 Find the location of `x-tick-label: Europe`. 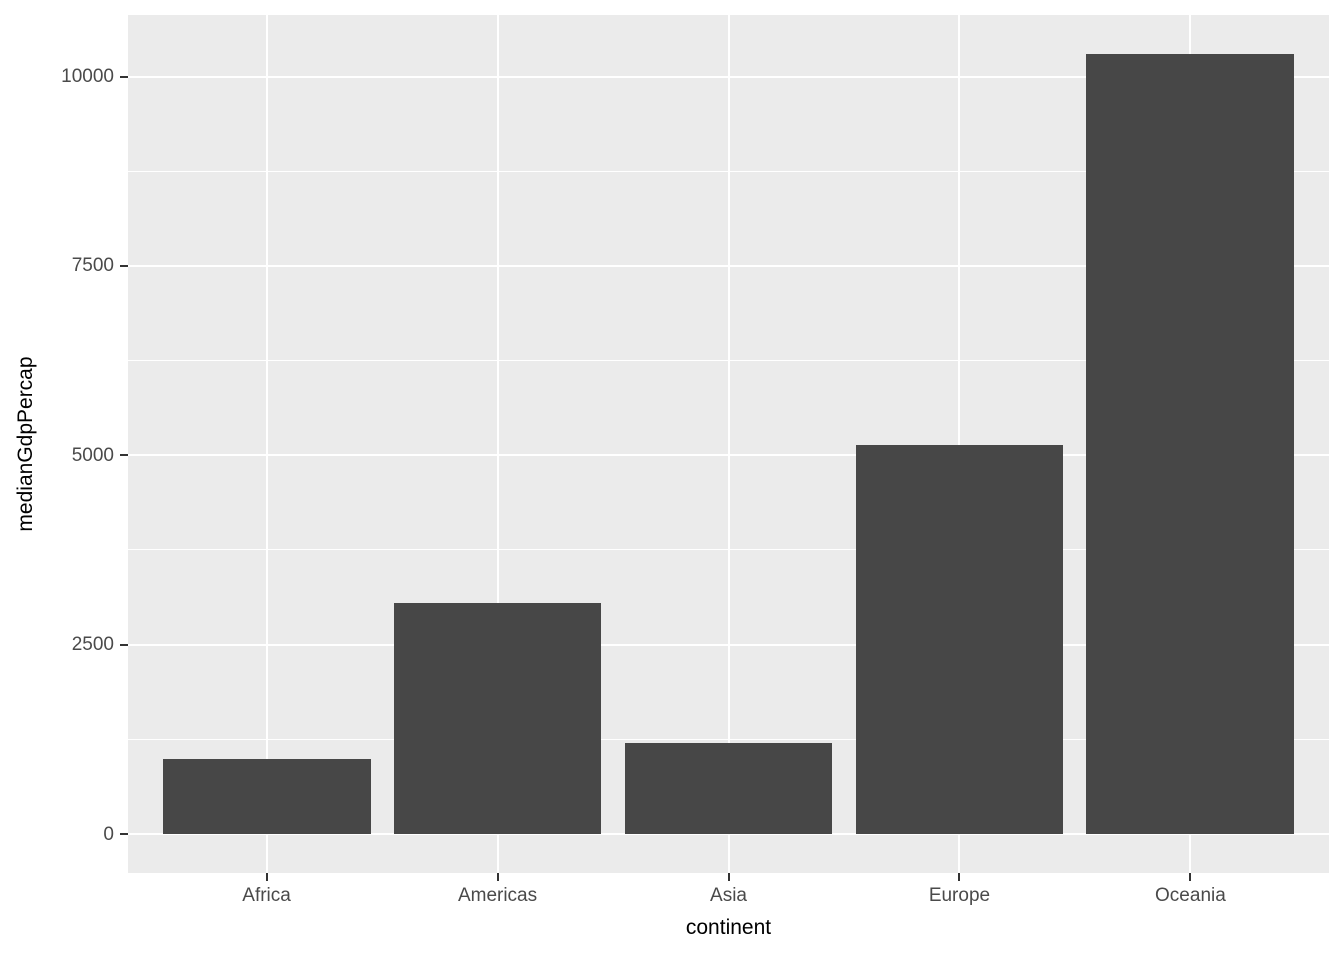

x-tick-label: Europe is located at coordinates (959, 895).